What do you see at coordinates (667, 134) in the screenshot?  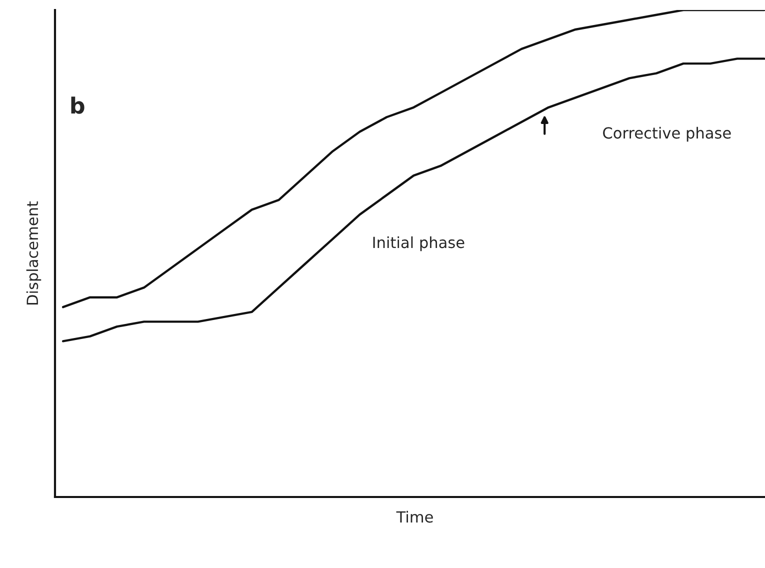 I see `annotation: Corrective phase` at bounding box center [667, 134].